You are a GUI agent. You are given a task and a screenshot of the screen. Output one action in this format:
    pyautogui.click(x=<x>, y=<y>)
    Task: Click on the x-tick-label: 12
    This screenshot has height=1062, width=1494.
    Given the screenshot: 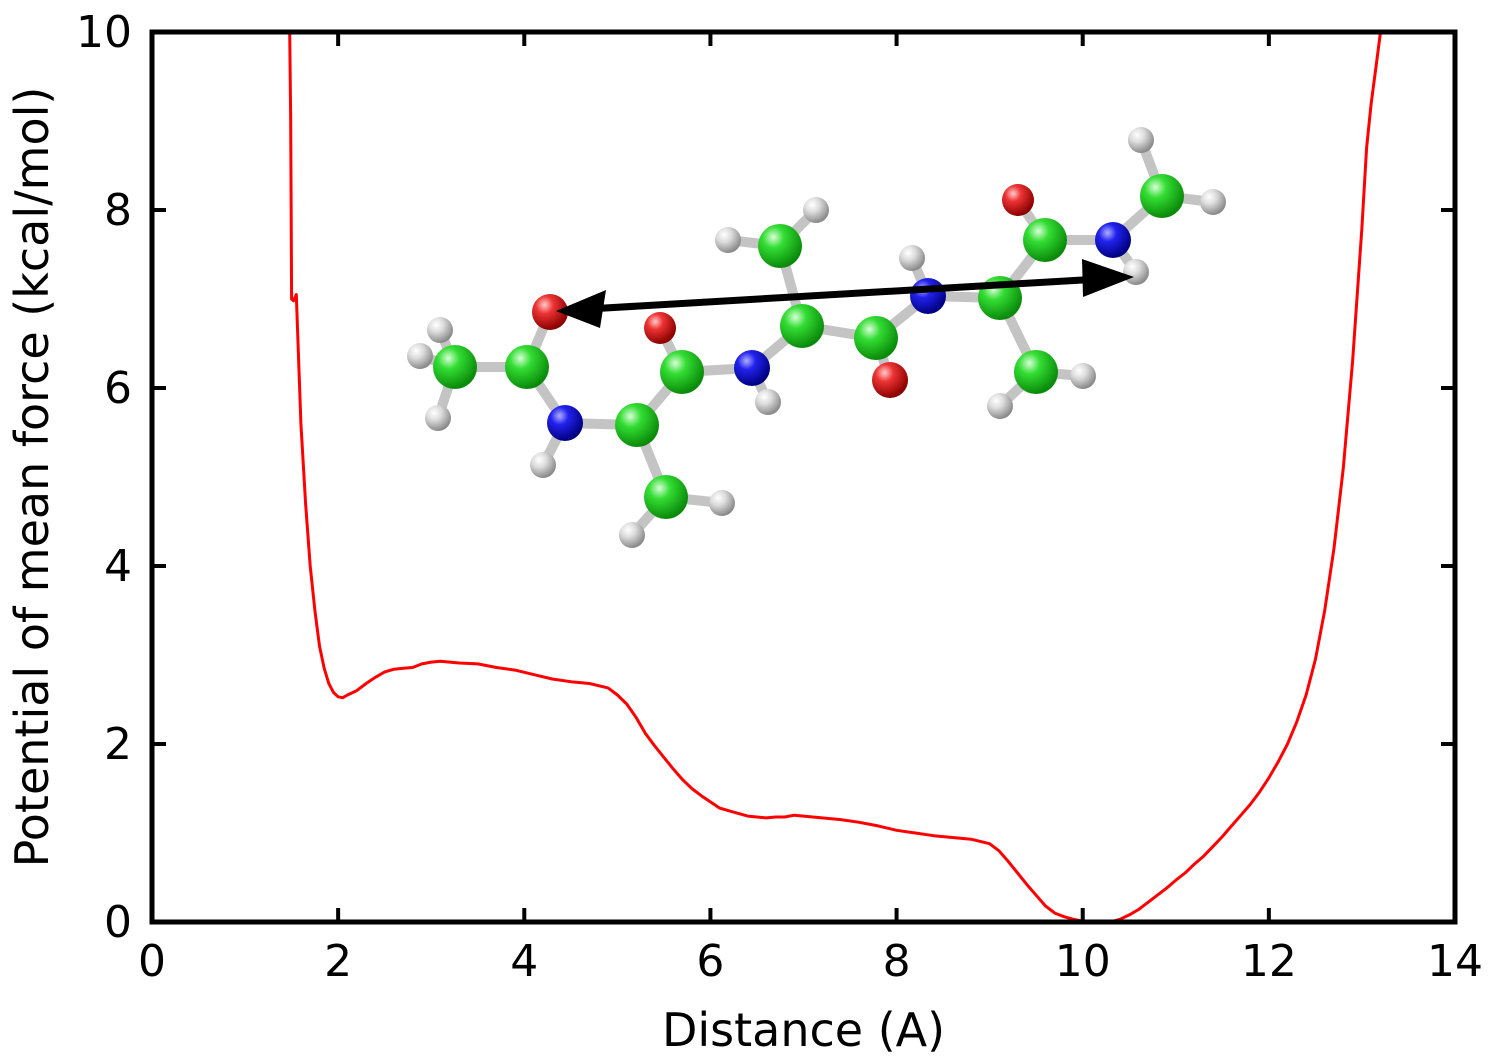 What is the action you would take?
    pyautogui.click(x=1269, y=961)
    